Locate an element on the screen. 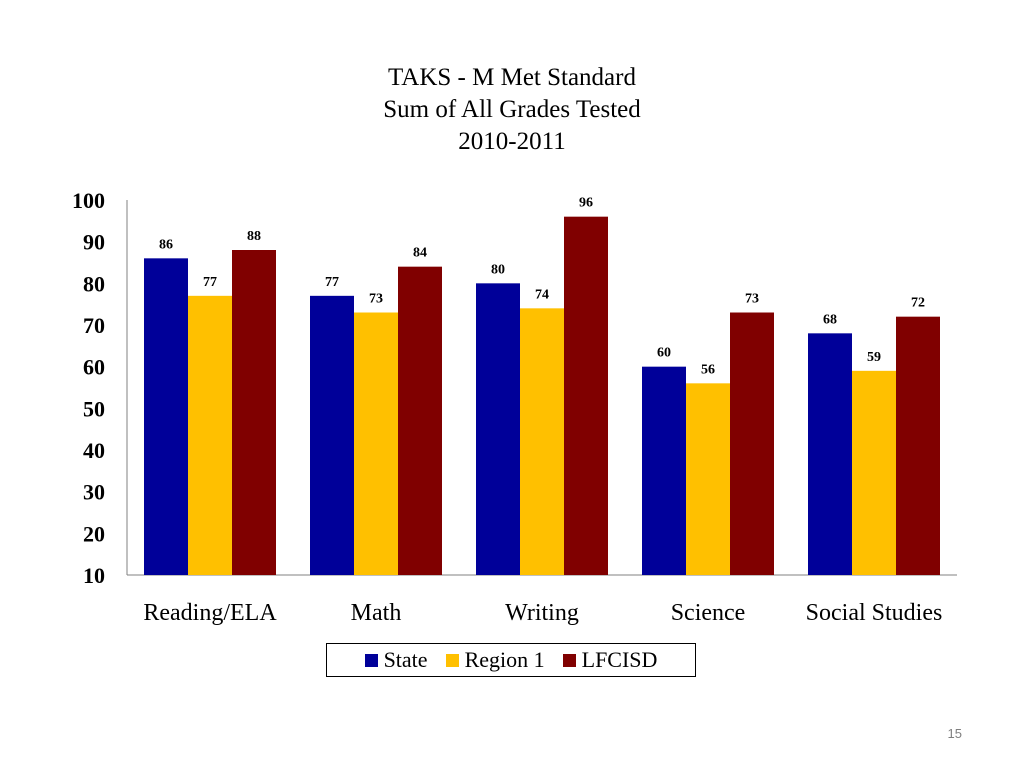  legend-label-state: State is located at coordinates (405, 659).